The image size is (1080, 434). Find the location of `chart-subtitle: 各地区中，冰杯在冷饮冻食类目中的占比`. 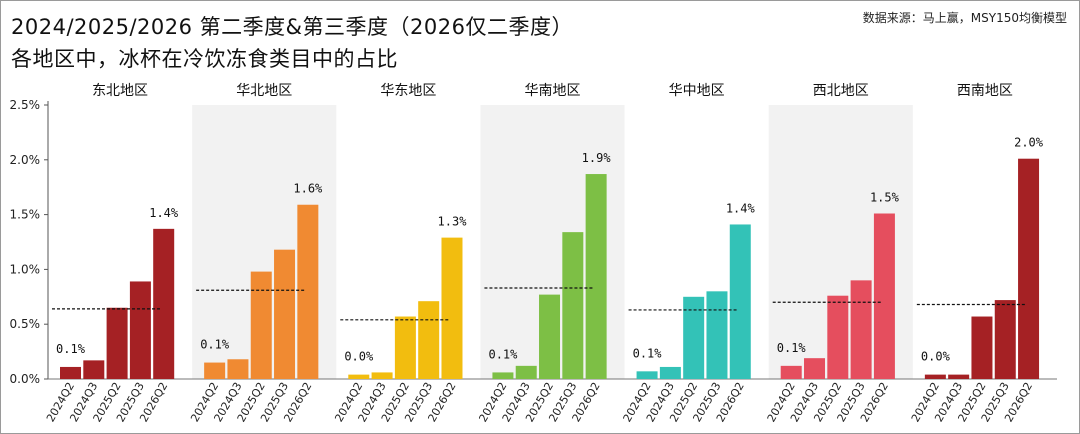

chart-subtitle: 各地区中，冰杯在冷饮冻食类目中的占比 is located at coordinates (204, 59).